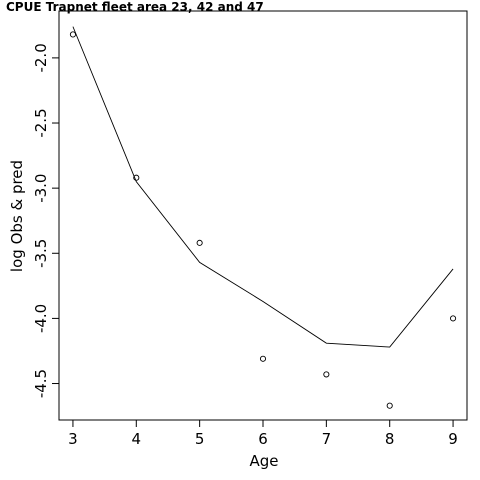  I want to click on x-tick-label: 3, so click(73, 439).